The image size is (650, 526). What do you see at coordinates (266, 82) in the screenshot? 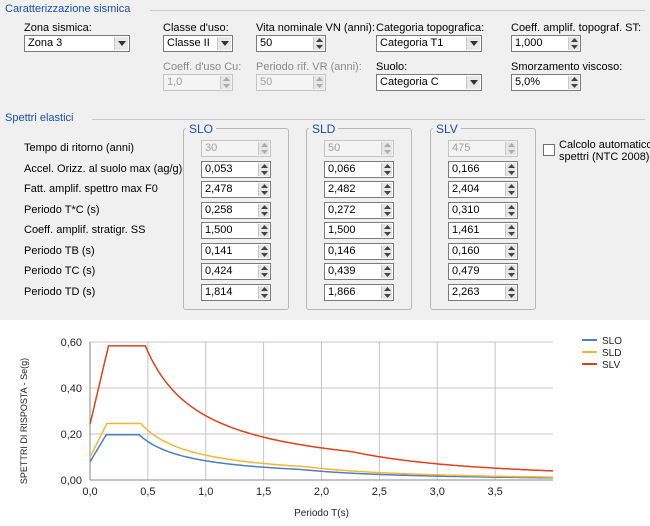
I see `vr-value: 50` at bounding box center [266, 82].